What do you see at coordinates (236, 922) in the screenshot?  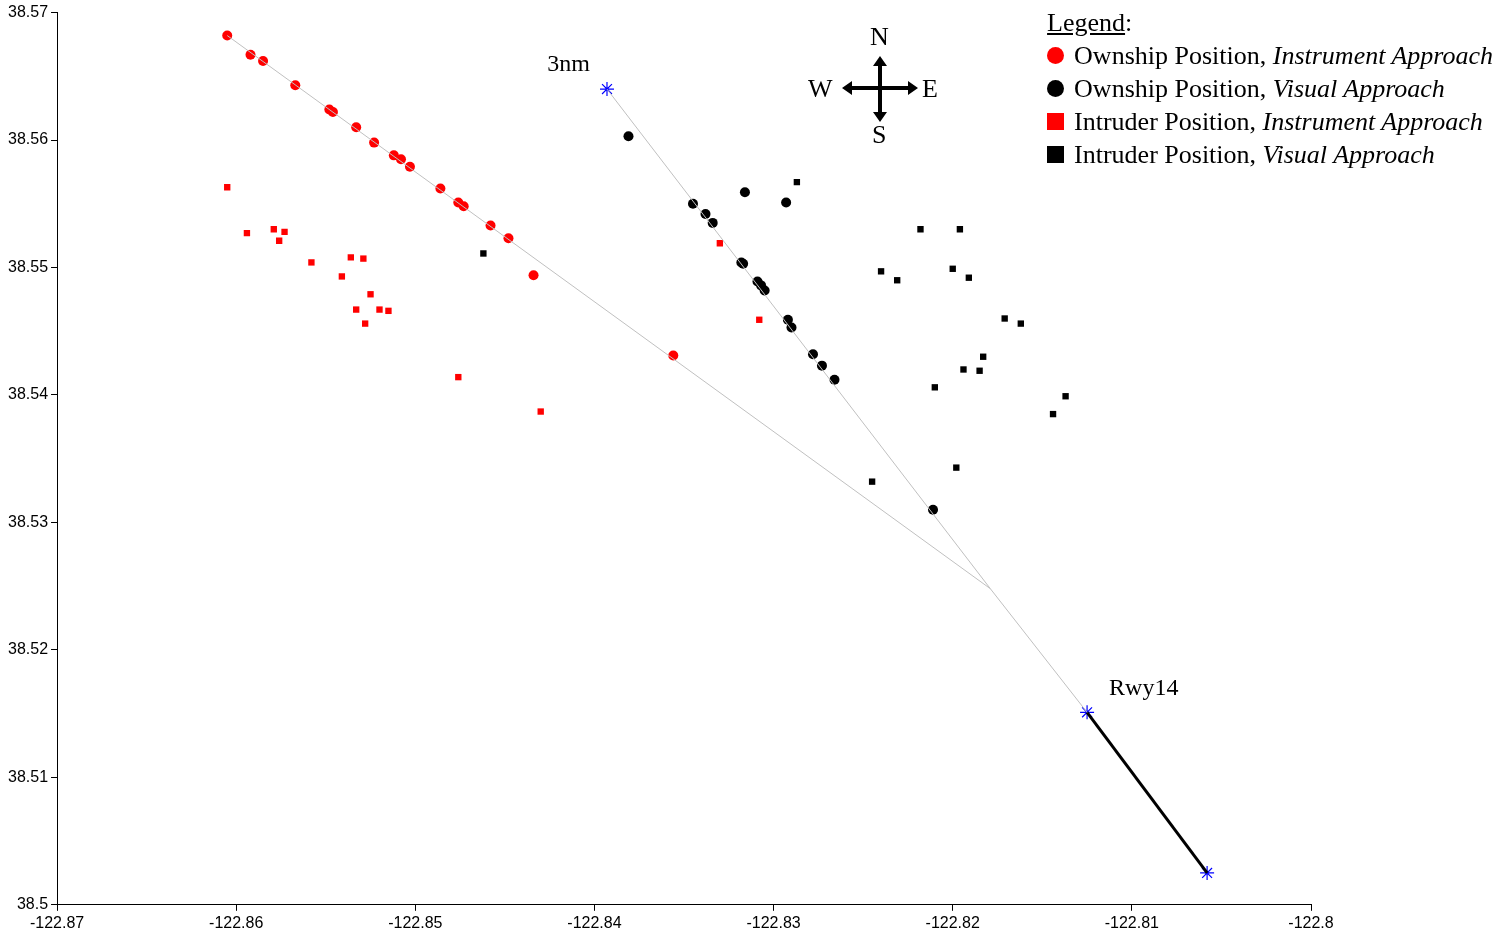 I see `x-tick-label: -122.86` at bounding box center [236, 922].